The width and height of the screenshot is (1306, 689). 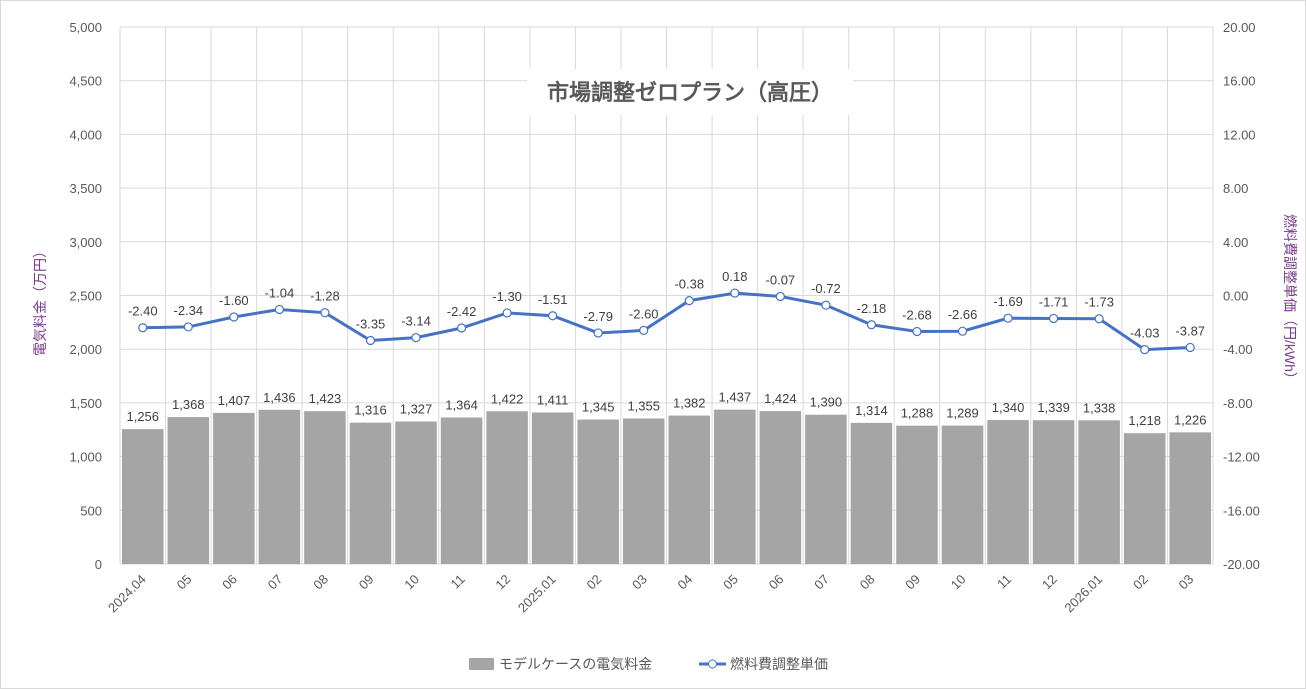 I want to click on y2-tick-label: 12.00, so click(x=1239, y=134).